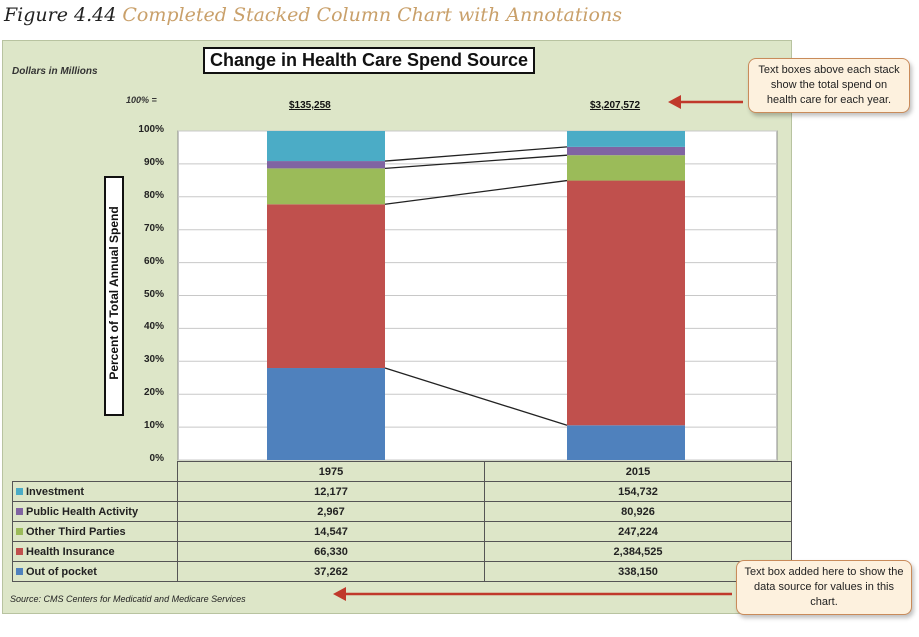 The image size is (919, 637). I want to click on total-row-label: 100% =, so click(141, 100).